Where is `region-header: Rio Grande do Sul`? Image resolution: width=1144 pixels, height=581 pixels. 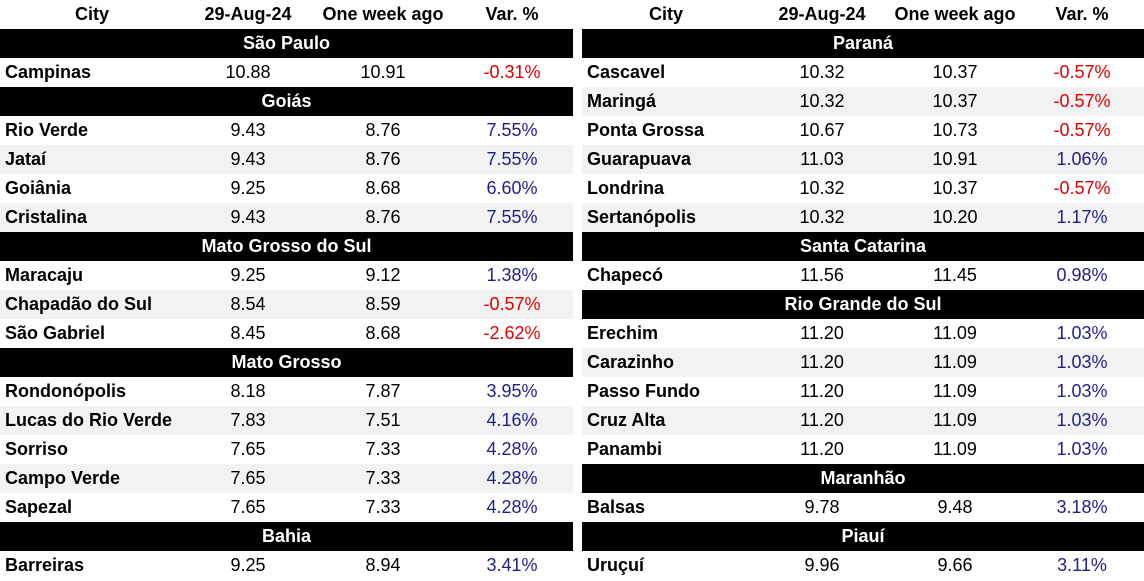 region-header: Rio Grande do Sul is located at coordinates (863, 304).